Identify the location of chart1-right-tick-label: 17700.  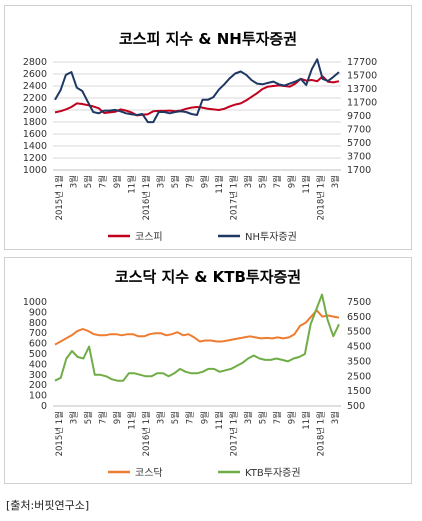
(362, 62).